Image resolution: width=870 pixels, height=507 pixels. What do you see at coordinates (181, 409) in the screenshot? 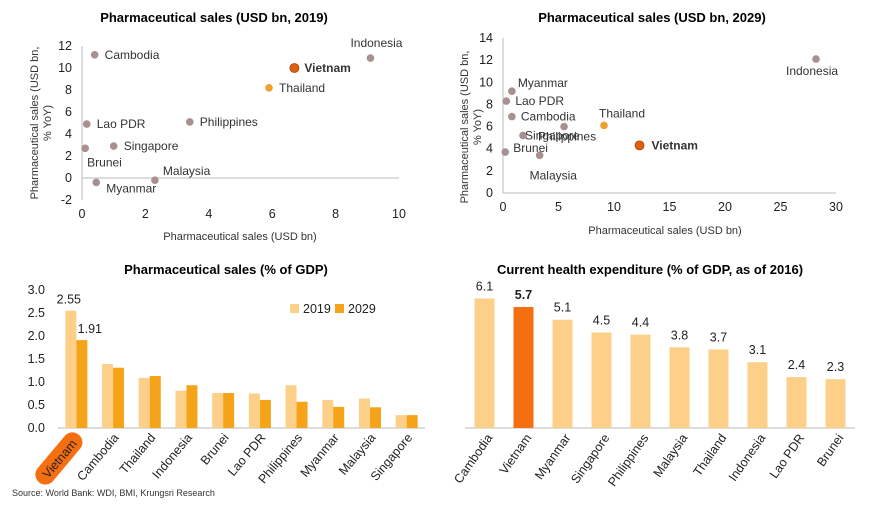
I see `bar-2019-indonesia` at bounding box center [181, 409].